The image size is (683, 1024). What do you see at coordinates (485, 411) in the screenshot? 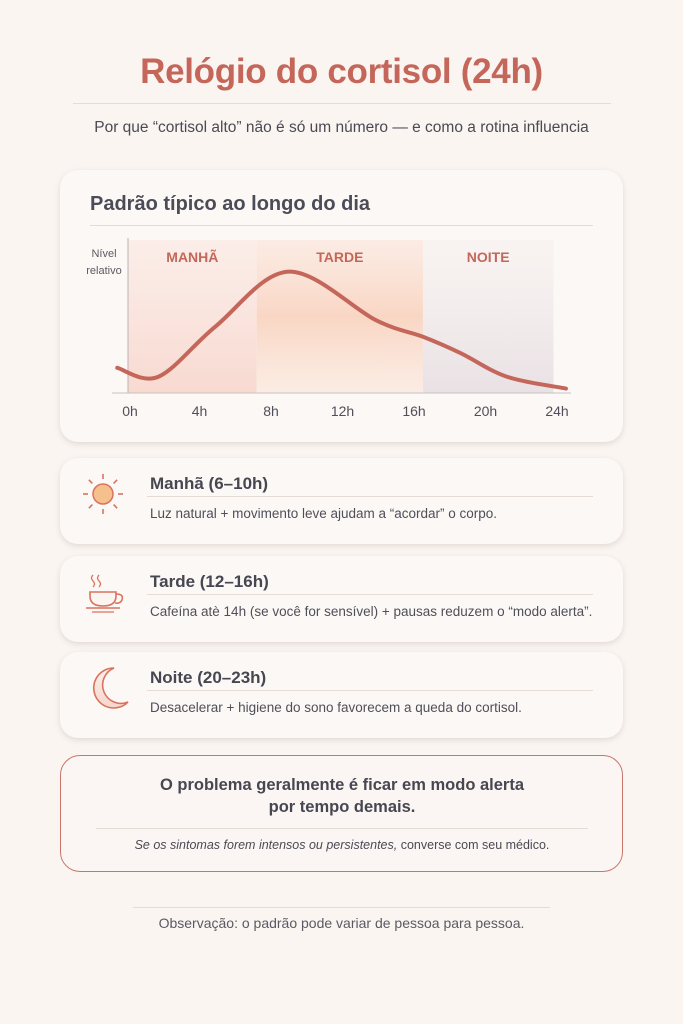
I see `x-tick-label: 20h` at bounding box center [485, 411].